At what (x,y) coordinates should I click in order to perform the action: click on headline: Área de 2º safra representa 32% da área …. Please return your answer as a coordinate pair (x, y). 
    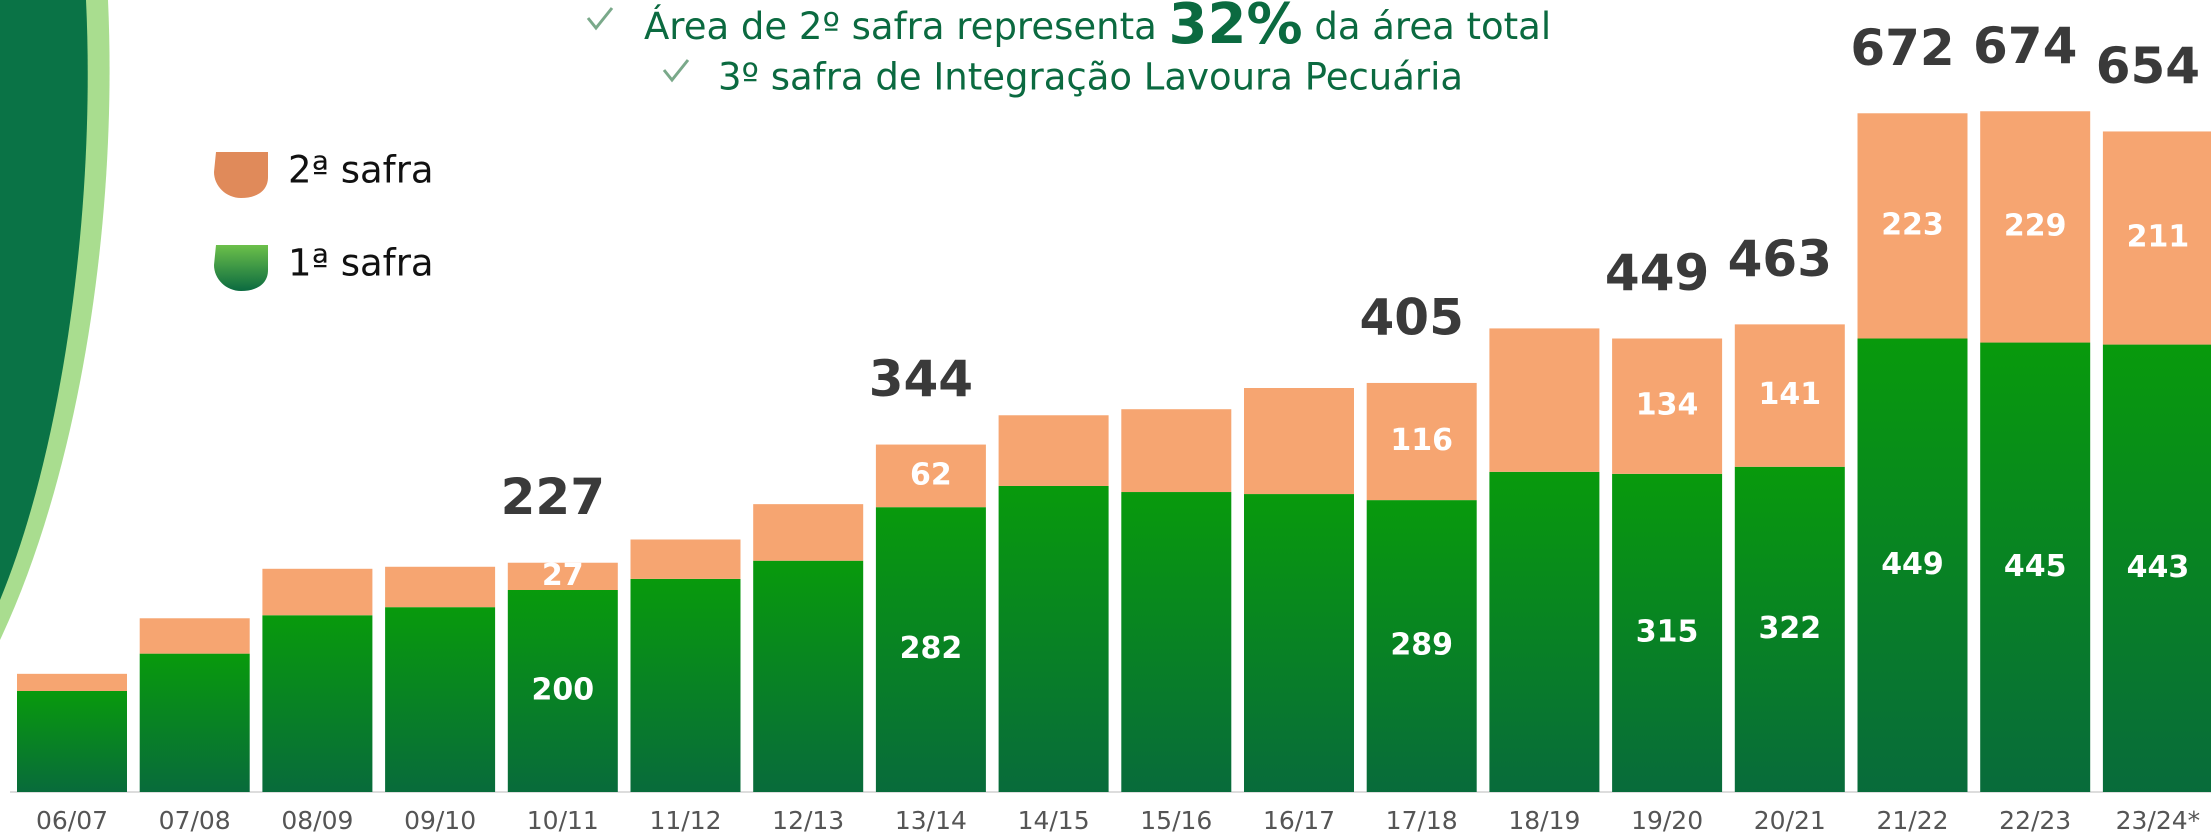
    Looking at the image, I should click on (1097, 28).